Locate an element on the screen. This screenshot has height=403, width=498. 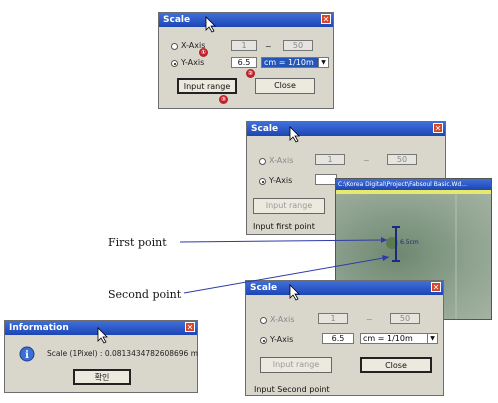
marker-1: ① is located at coordinates (203, 52).